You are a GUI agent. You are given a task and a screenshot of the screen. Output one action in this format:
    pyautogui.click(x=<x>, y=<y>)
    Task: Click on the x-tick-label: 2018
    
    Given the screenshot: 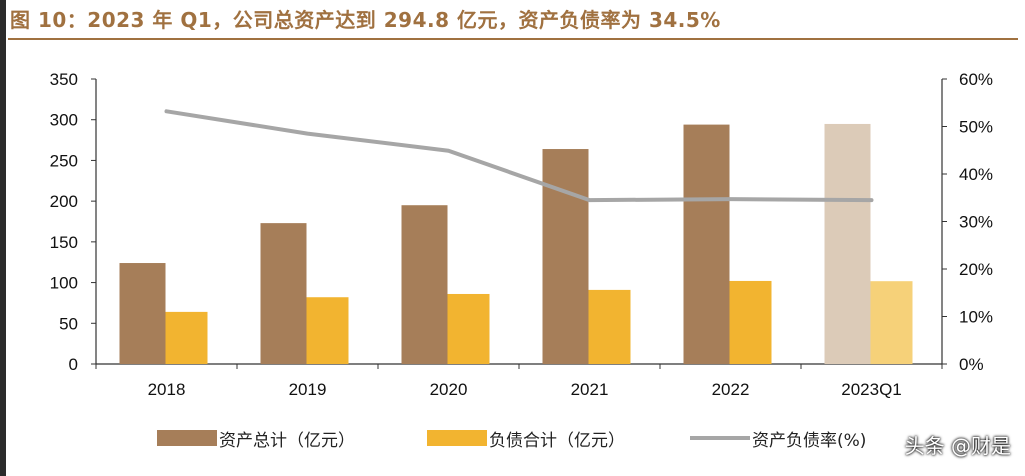 What is the action you would take?
    pyautogui.click(x=167, y=389)
    